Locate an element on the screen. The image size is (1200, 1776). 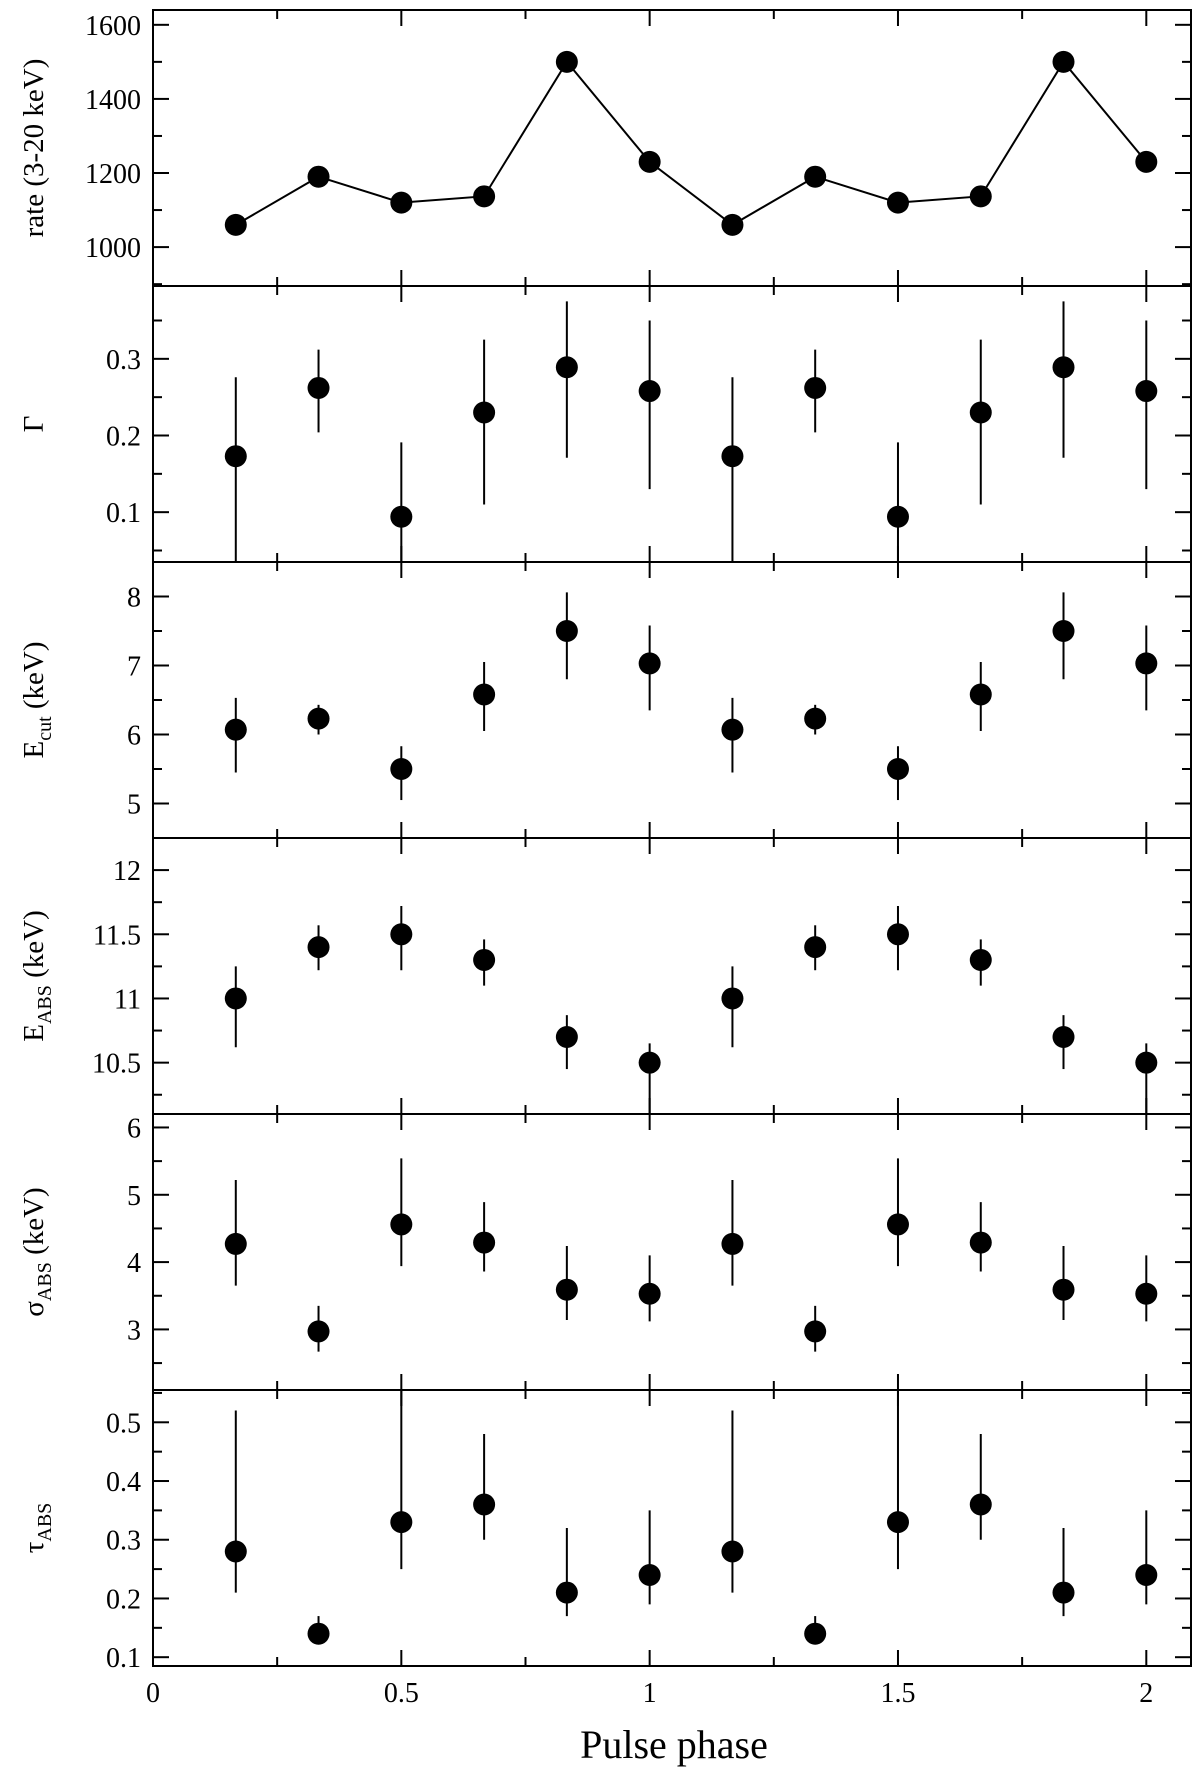
x-tick-label: 0 is located at coordinates (153, 1693).